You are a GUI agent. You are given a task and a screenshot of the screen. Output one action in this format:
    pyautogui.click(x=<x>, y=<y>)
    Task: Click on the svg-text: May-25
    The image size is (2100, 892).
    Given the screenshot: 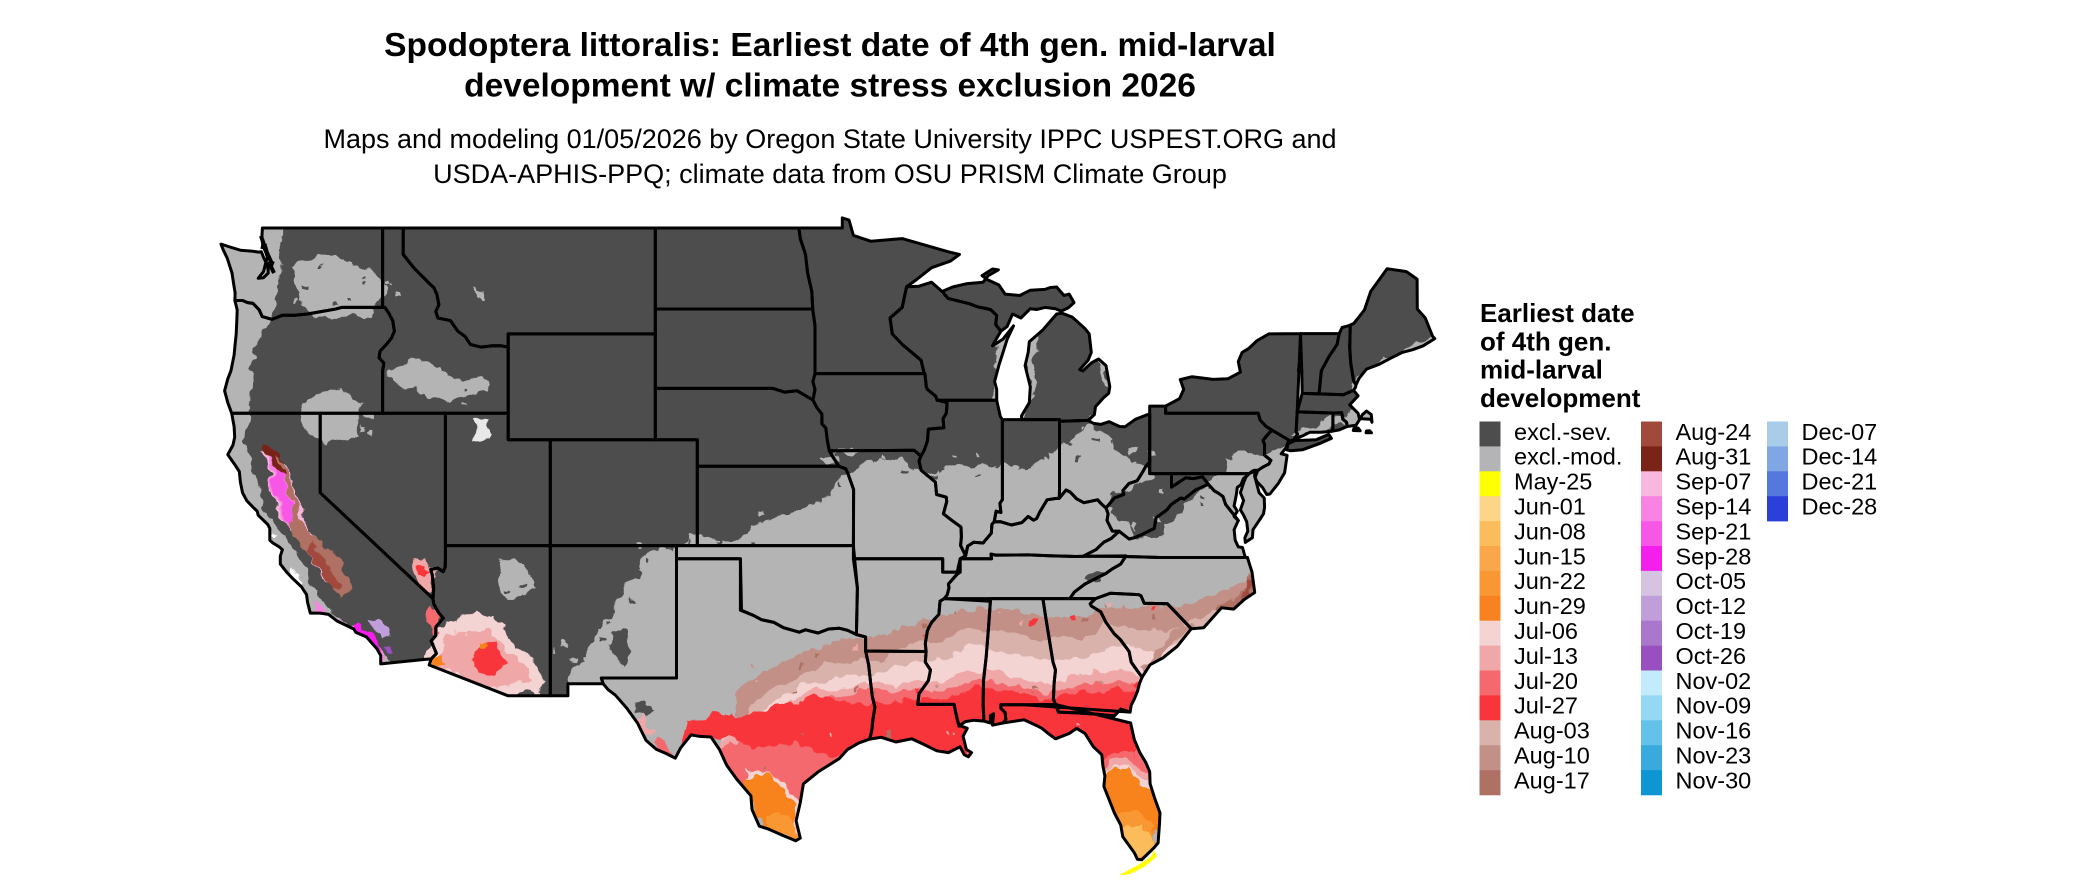 What is the action you would take?
    pyautogui.click(x=1553, y=482)
    